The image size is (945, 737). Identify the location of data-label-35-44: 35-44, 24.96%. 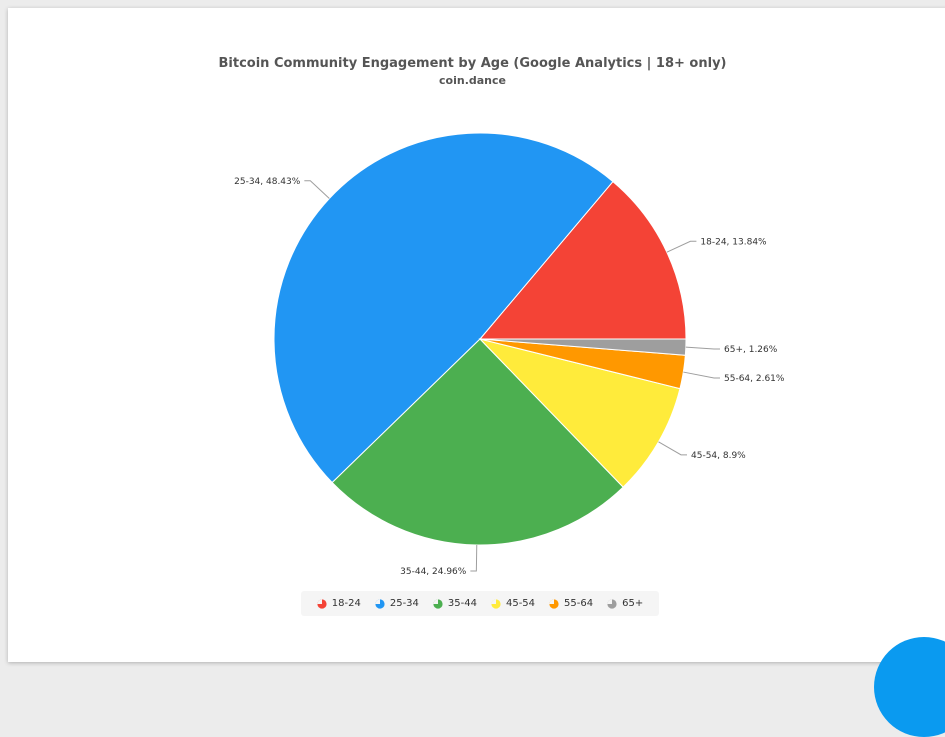
(433, 572).